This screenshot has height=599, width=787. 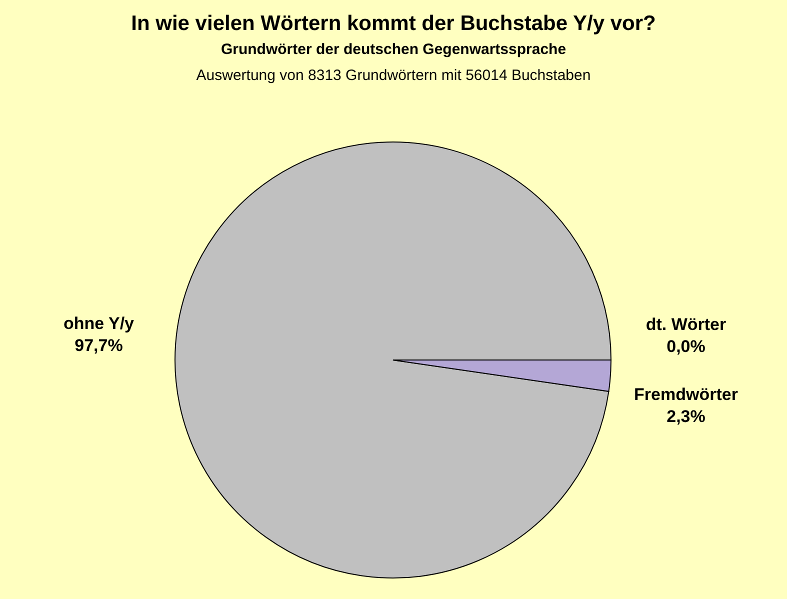 I want to click on text: 0,0%, so click(x=686, y=346).